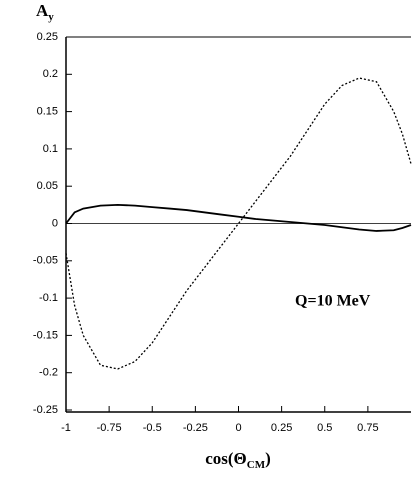  Describe the element at coordinates (45, 335) in the screenshot. I see `y-tick-label: -0.15` at that location.